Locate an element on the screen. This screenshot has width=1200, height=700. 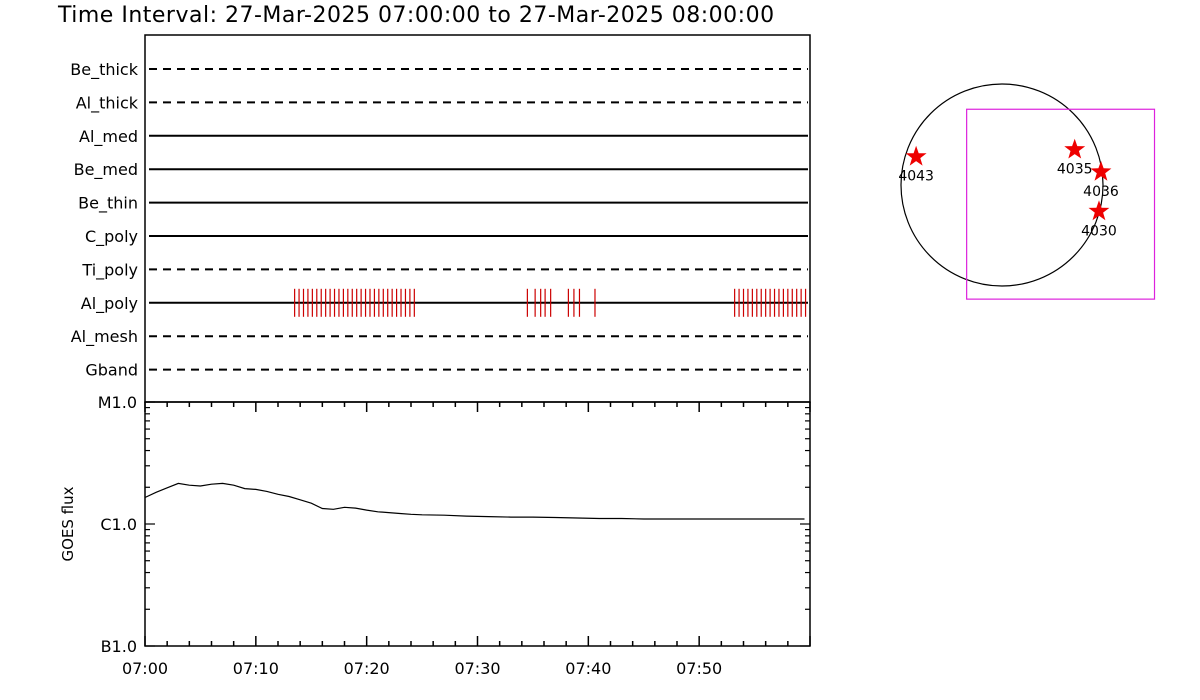
x-tick-label: 07:00 is located at coordinates (145, 668).